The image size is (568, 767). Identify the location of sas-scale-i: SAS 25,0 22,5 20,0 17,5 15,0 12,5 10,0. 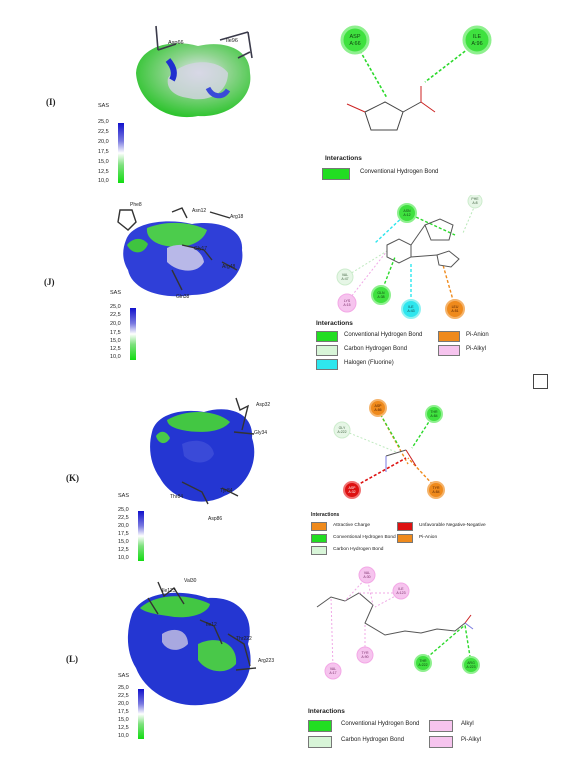
(118, 145).